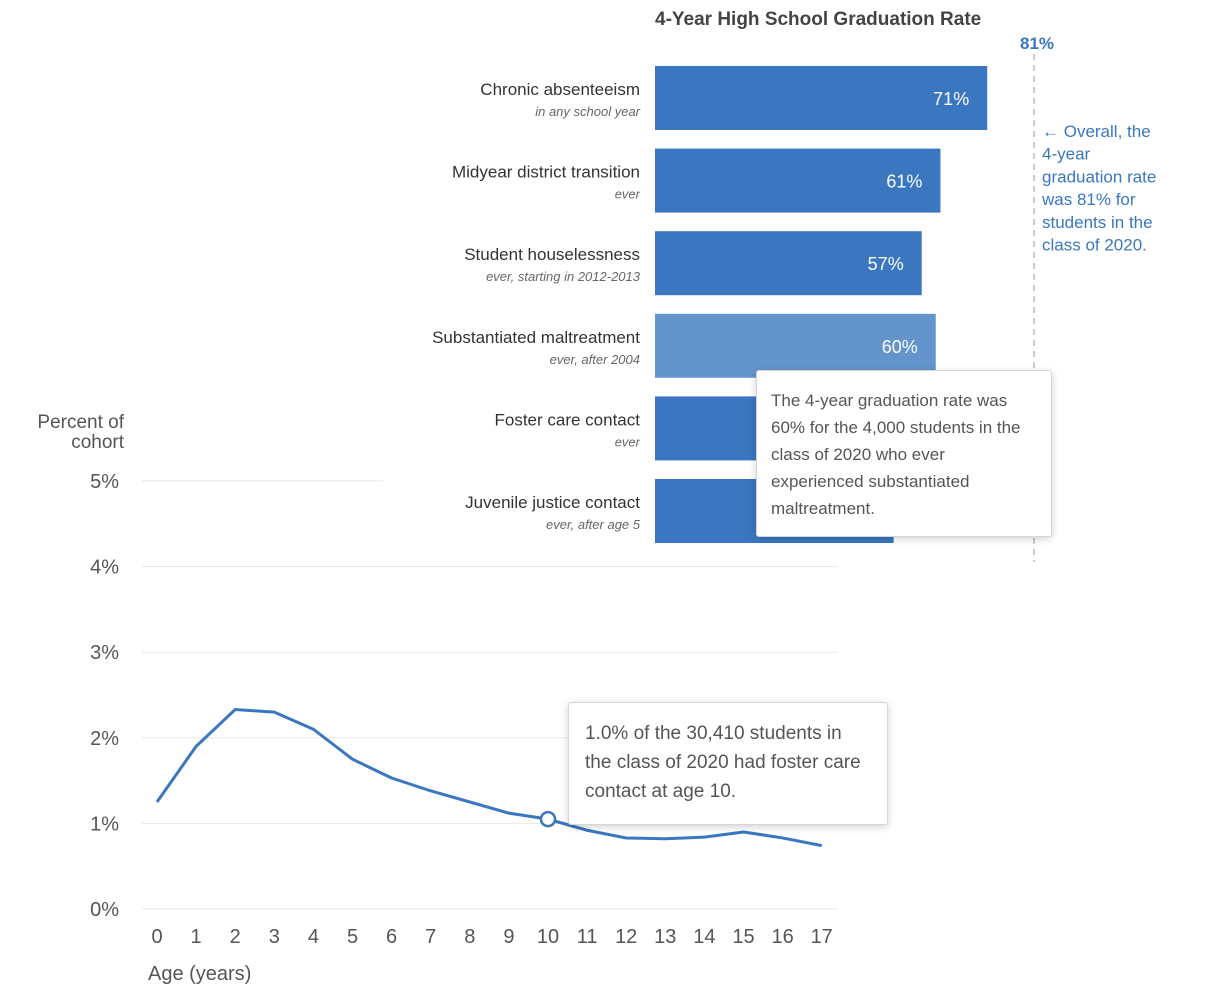 Image resolution: width=1205 pixels, height=984 pixels. What do you see at coordinates (560, 89) in the screenshot?
I see `bar-category-label: Chronic absenteeism` at bounding box center [560, 89].